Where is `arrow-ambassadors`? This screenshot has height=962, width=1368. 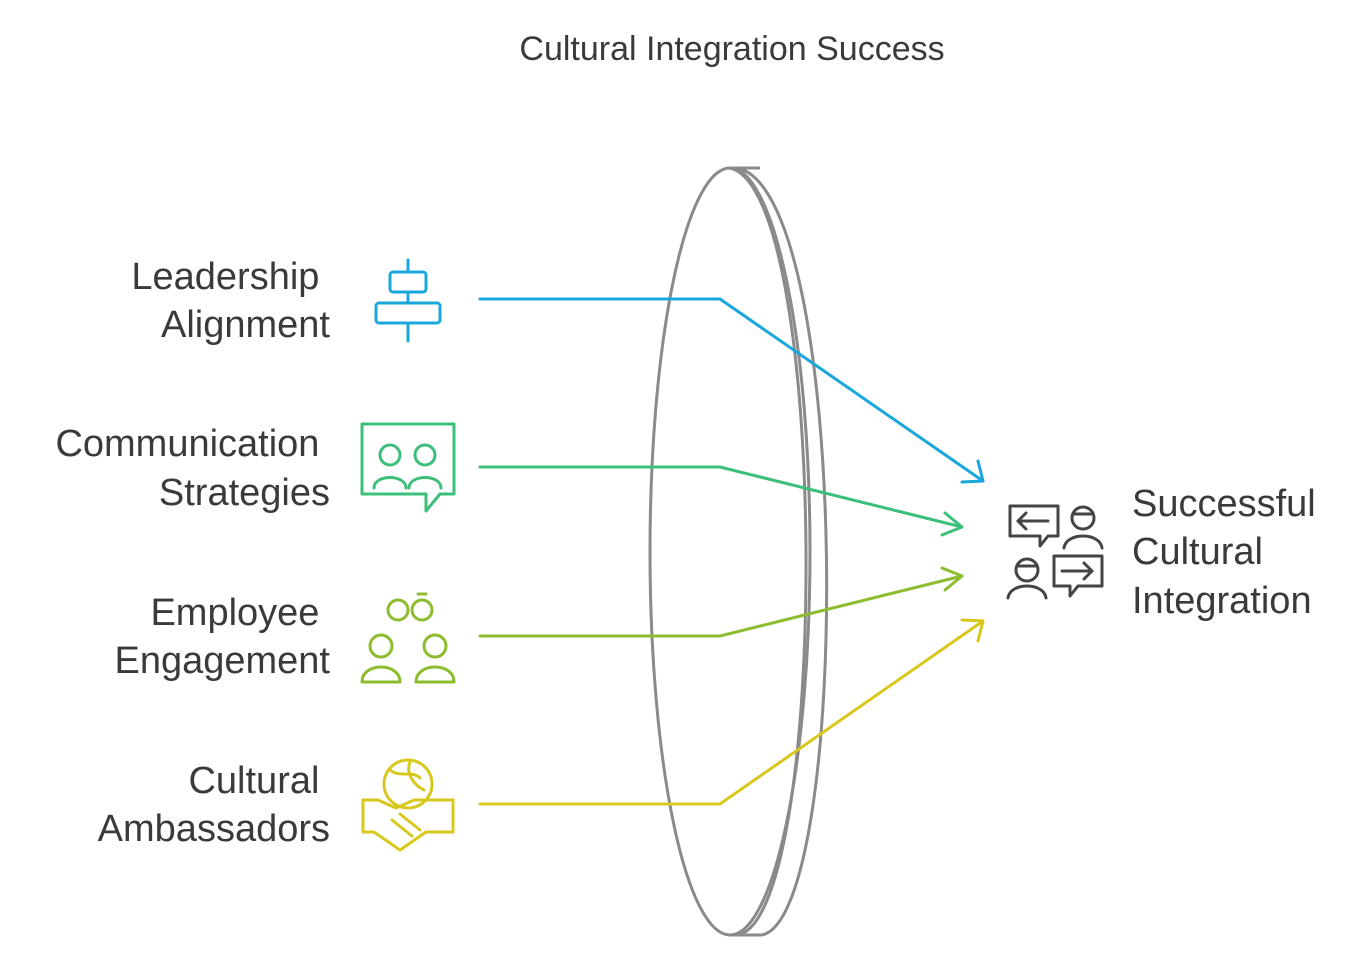
arrow-ambassadors is located at coordinates (731, 712).